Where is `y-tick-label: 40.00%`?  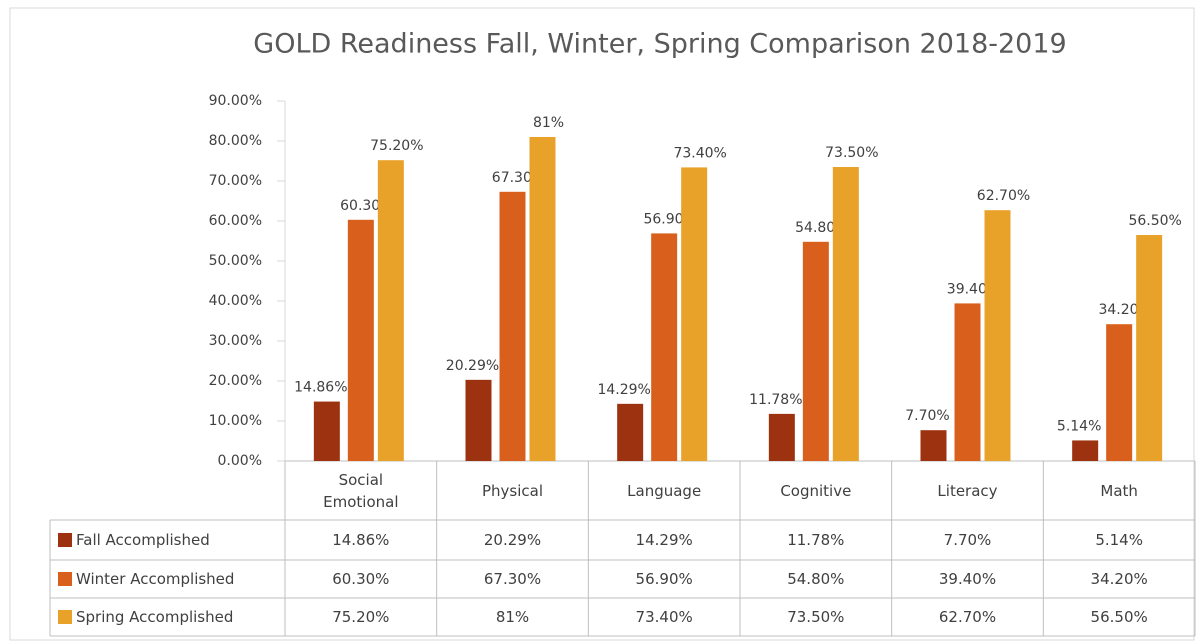 y-tick-label: 40.00% is located at coordinates (235, 301).